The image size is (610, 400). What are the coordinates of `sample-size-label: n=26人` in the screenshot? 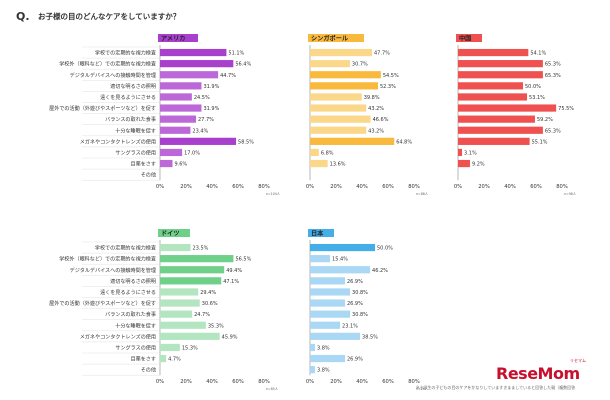 It's located at (422, 389).